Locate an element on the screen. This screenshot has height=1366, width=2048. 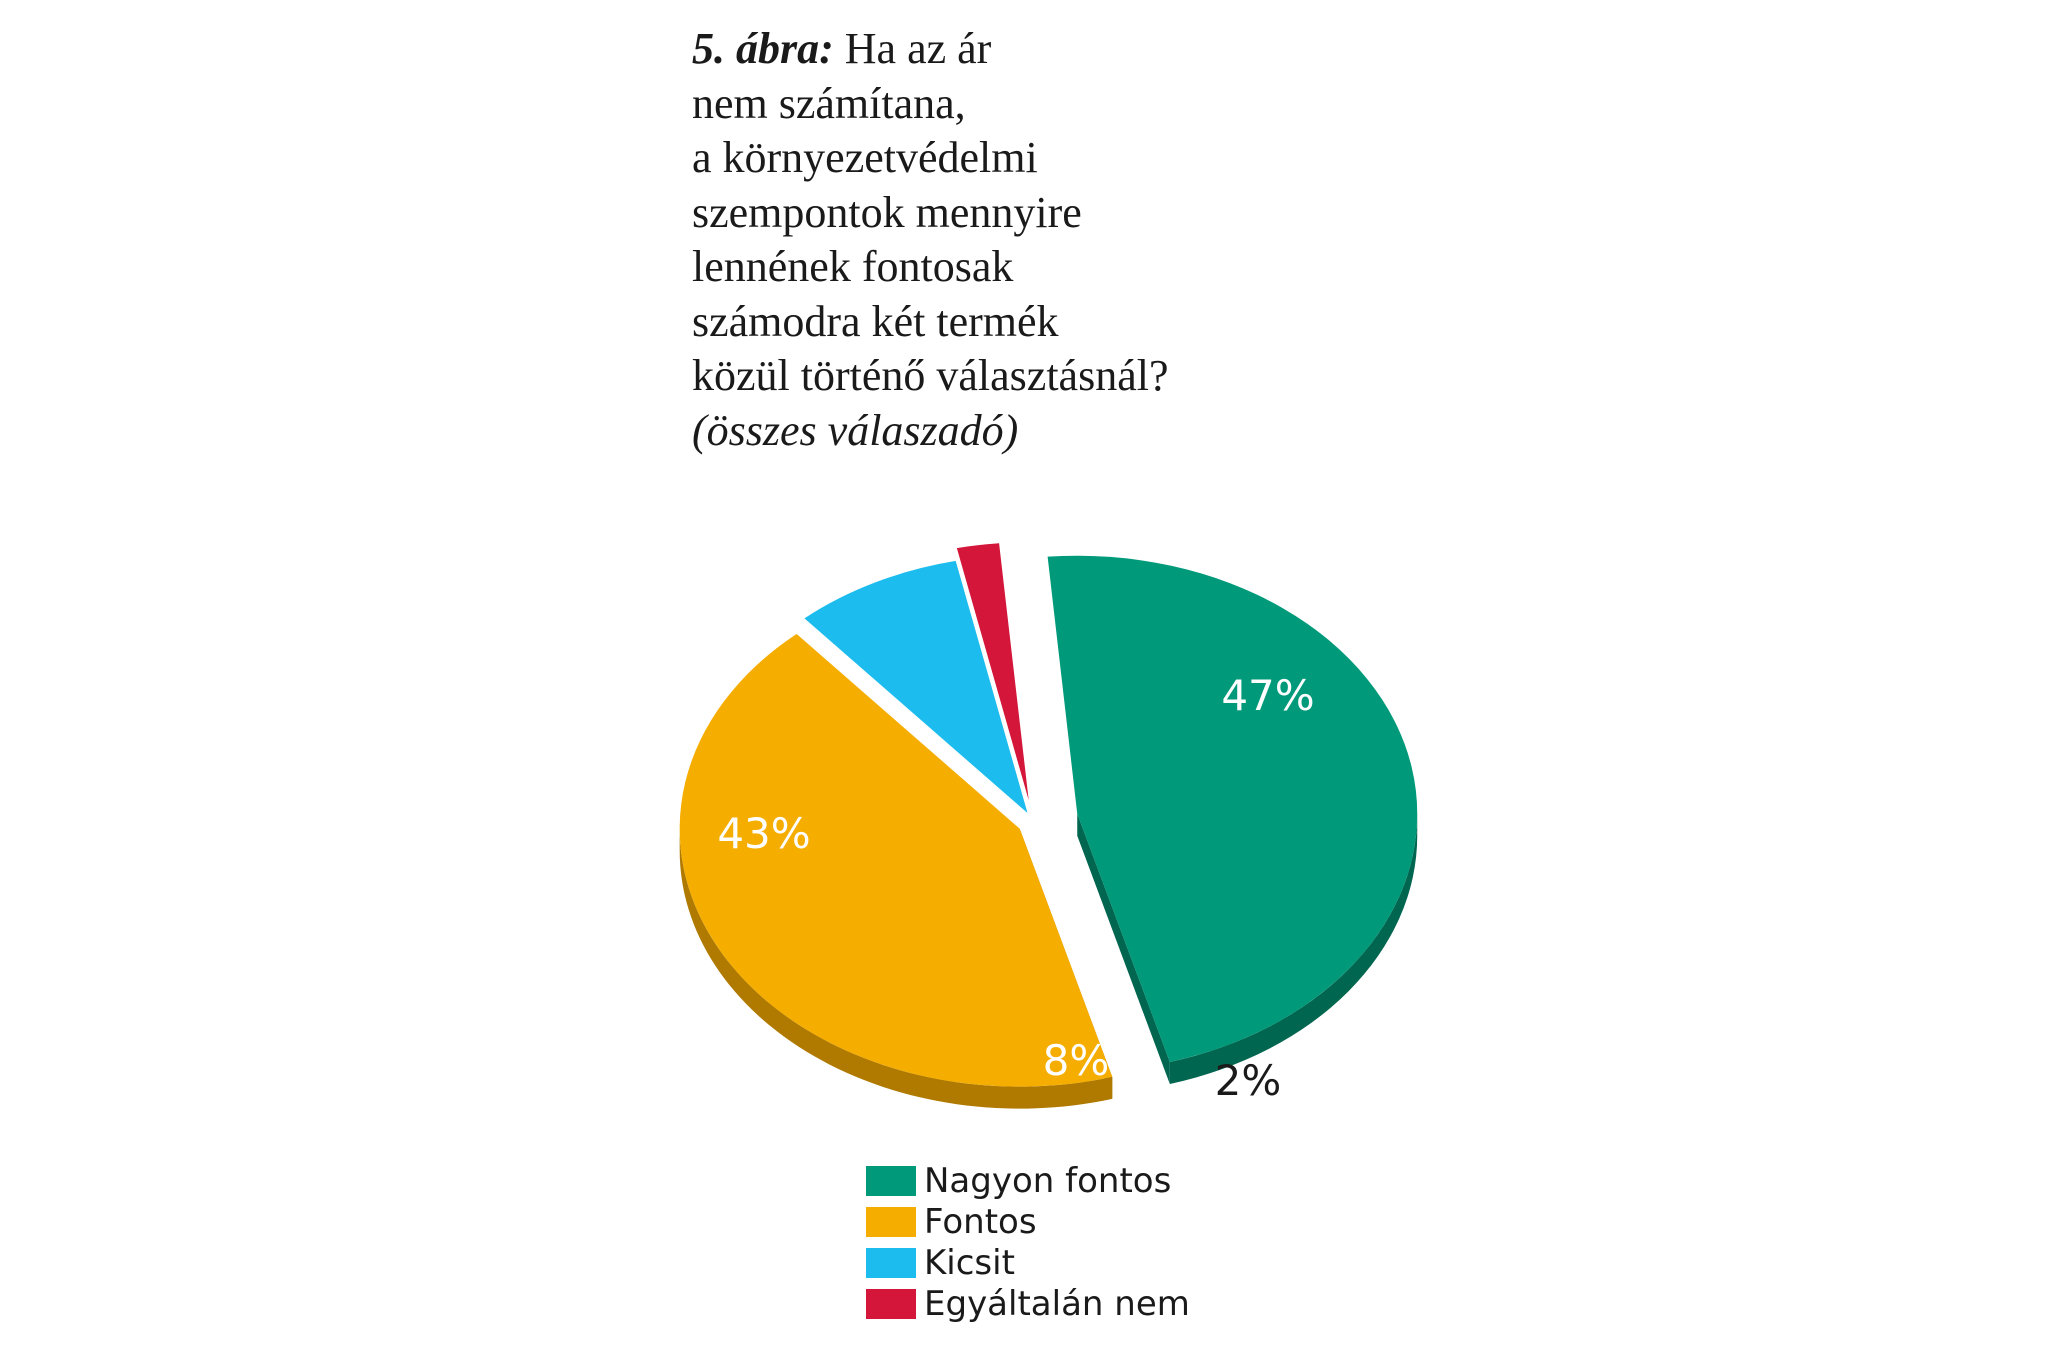
data-label: 8% is located at coordinates (1076, 1060).